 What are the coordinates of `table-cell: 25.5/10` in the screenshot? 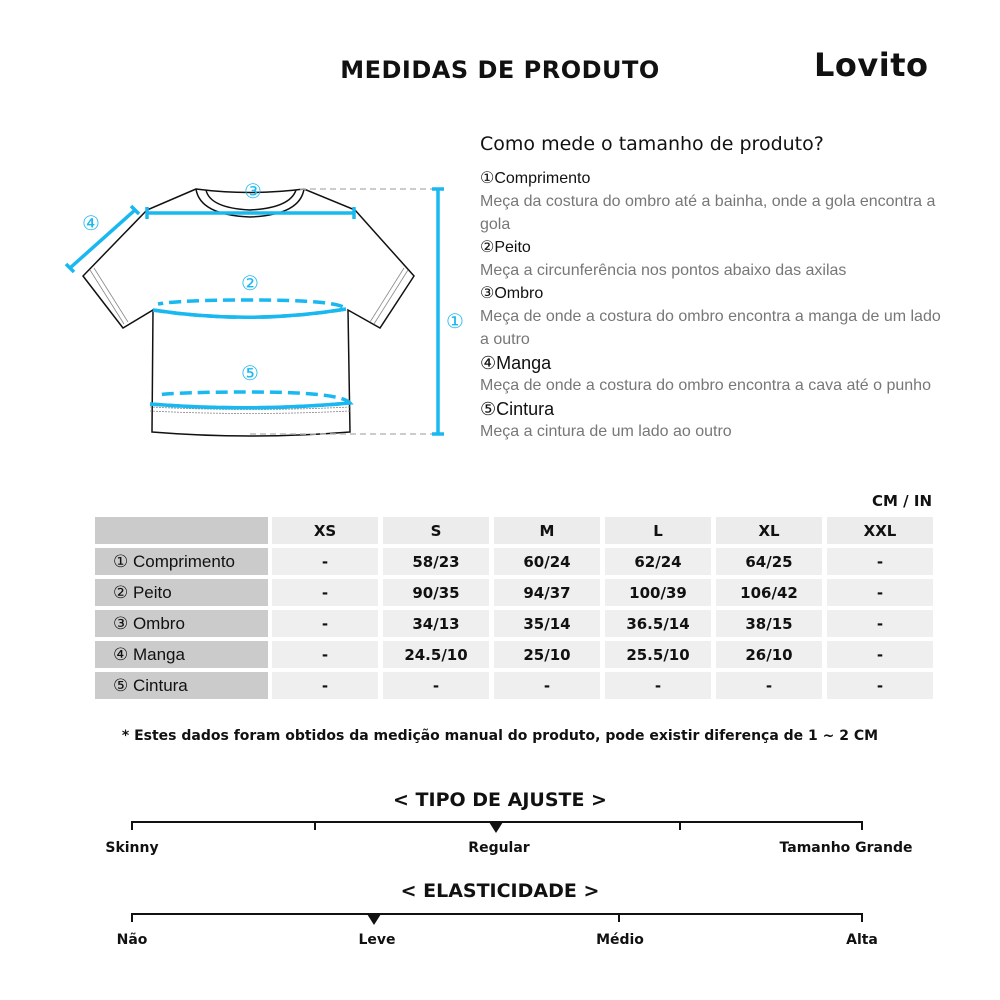 It's located at (658, 654).